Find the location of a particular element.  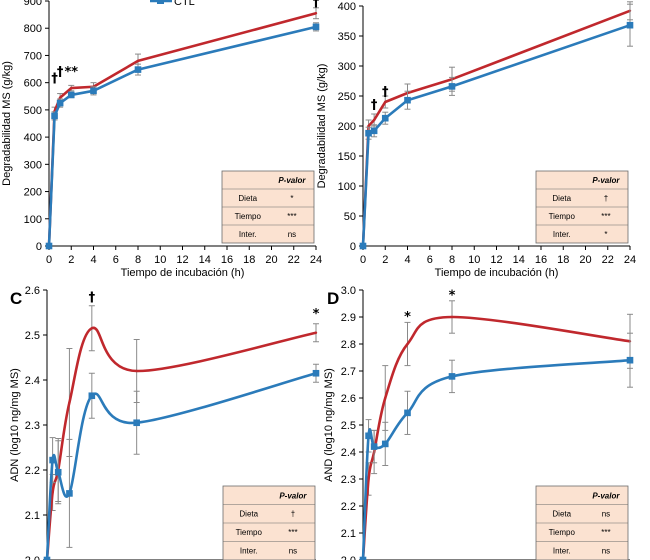

y-tick-label: 2.5 is located at coordinates (32, 336).